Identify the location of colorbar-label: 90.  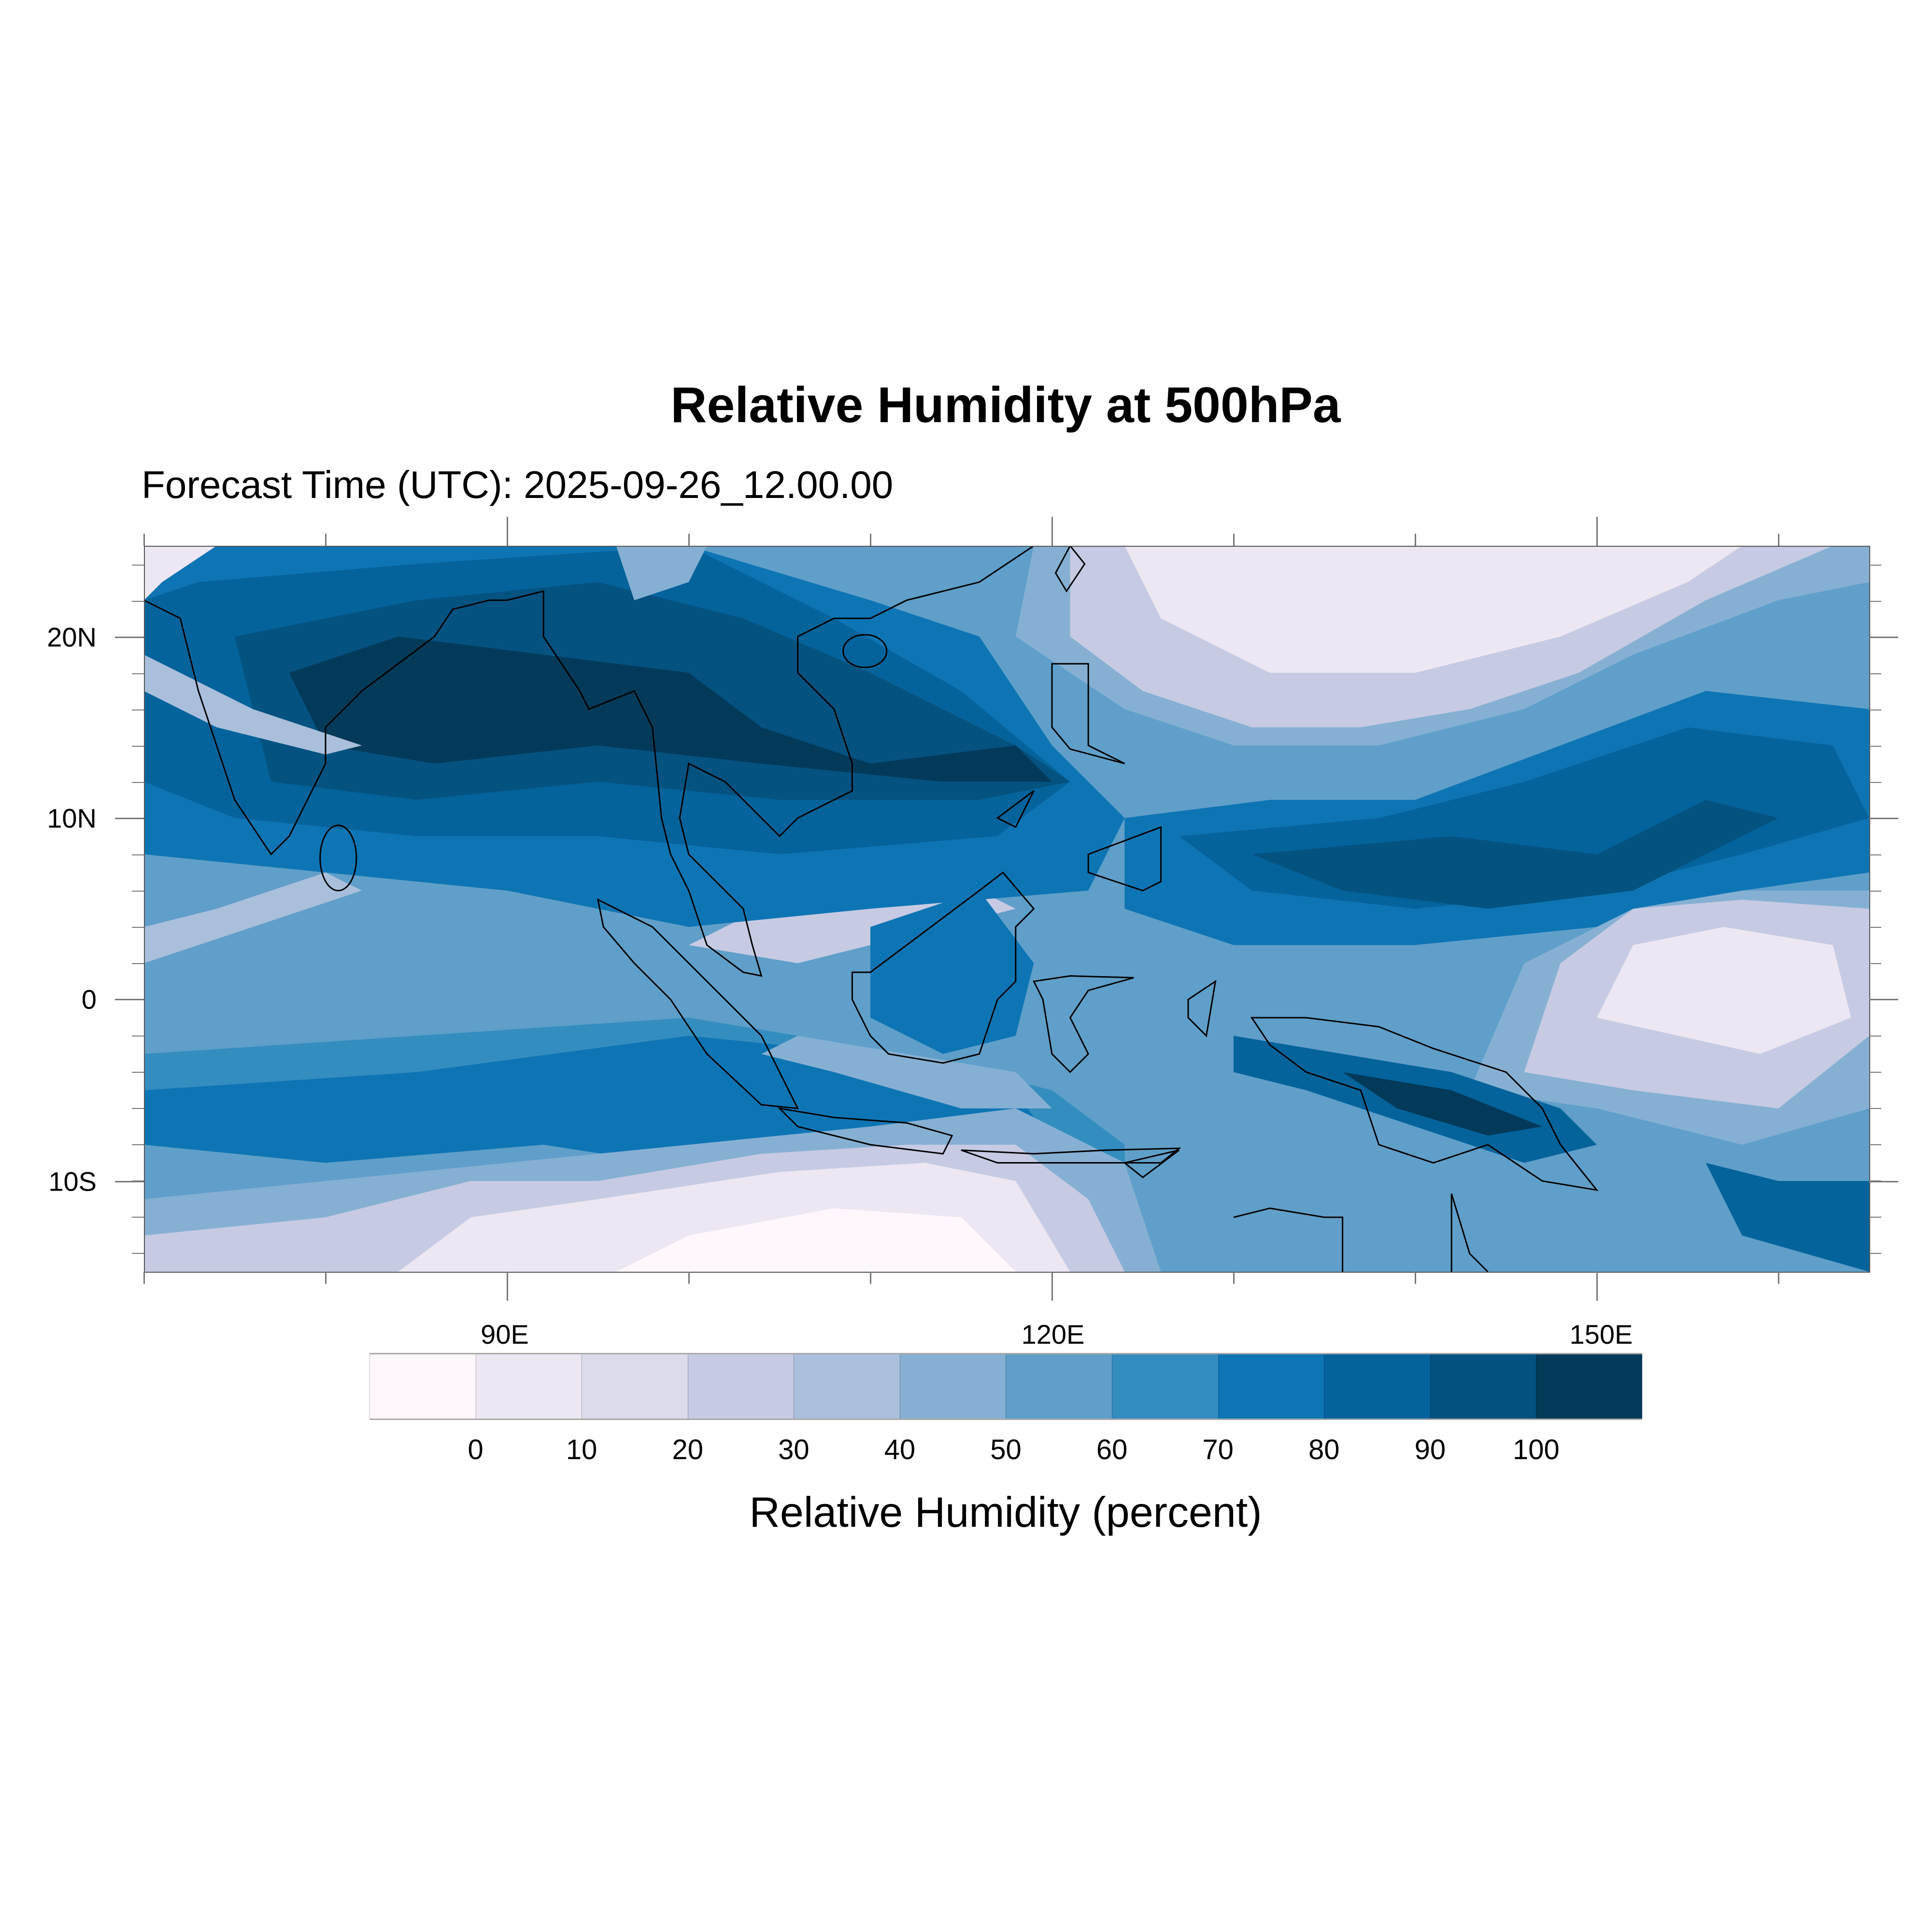
(1430, 1449).